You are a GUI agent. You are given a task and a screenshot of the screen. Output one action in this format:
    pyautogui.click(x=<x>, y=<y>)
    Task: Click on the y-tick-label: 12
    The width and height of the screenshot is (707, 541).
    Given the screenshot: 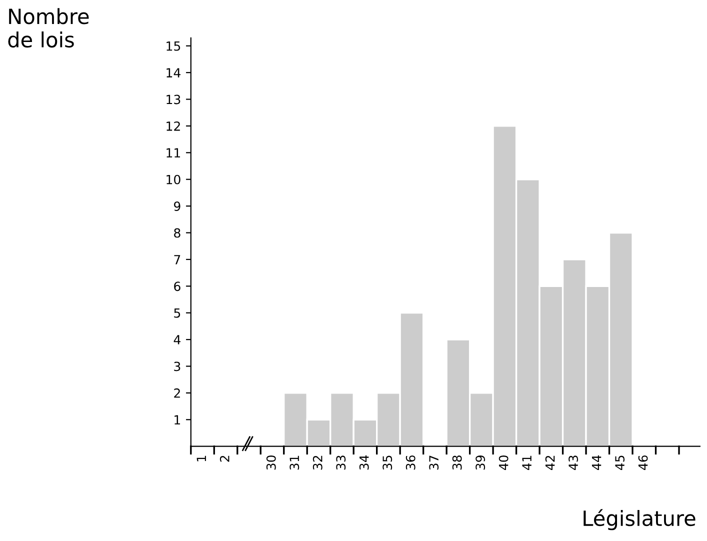 What is the action you would take?
    pyautogui.click(x=173, y=126)
    